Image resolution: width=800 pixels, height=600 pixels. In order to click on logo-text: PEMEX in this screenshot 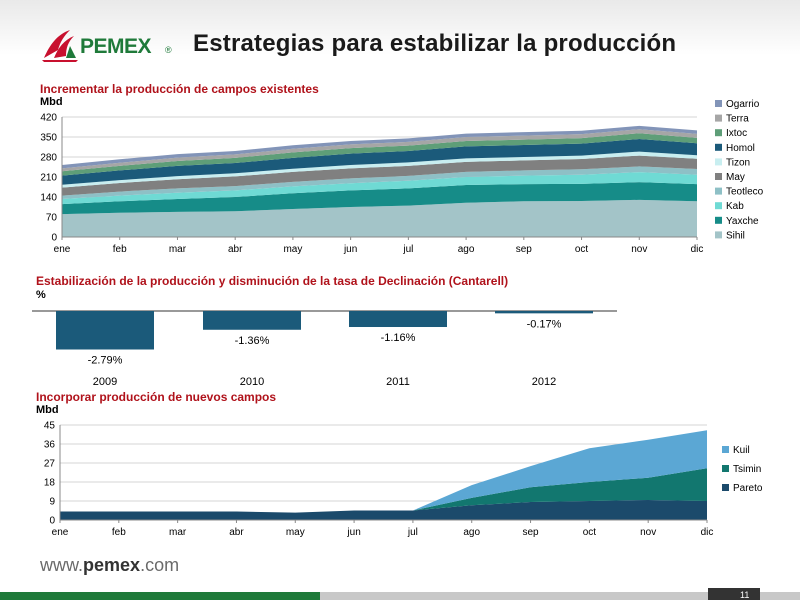, I will do `click(116, 46)`.